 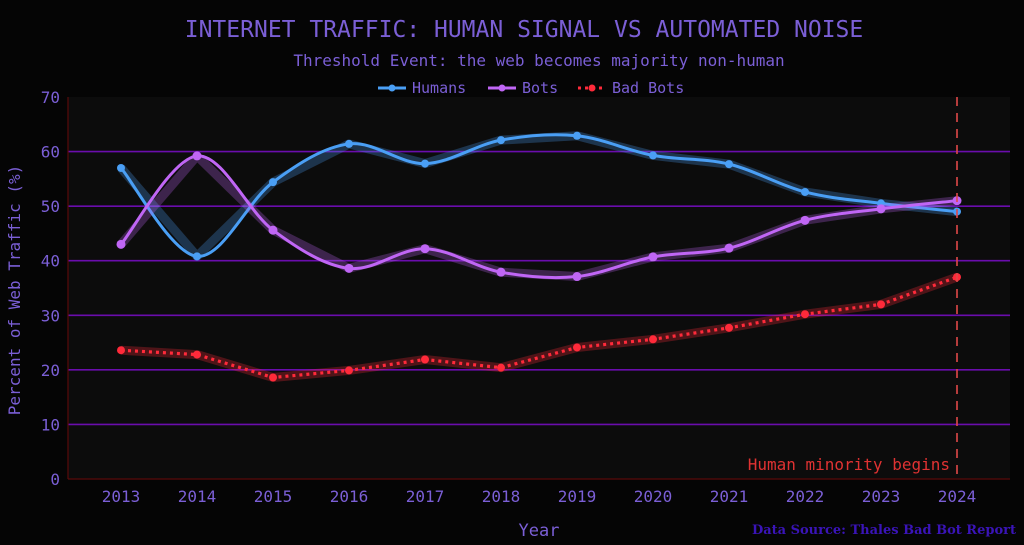 What do you see at coordinates (50, 97) in the screenshot?
I see `y-tick-label: 70` at bounding box center [50, 97].